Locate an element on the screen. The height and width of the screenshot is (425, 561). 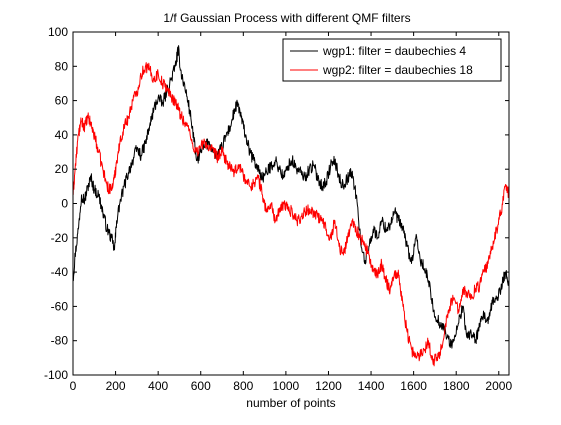
legend-box is located at coordinates (392, 60).